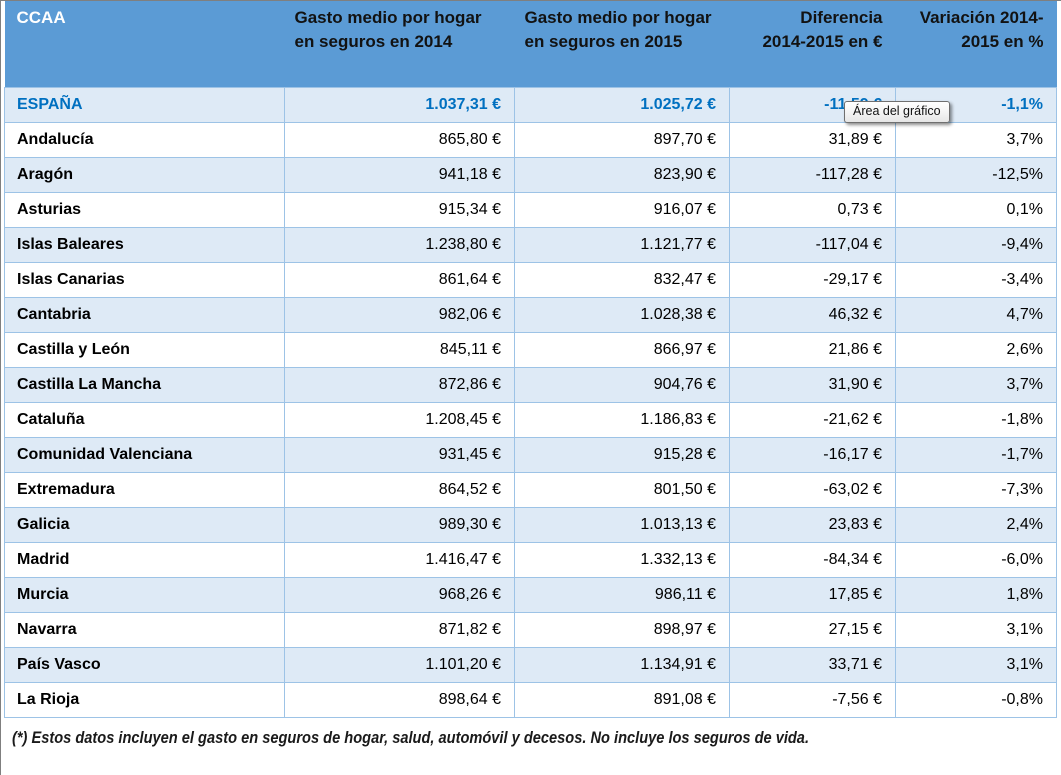  What do you see at coordinates (976, 314) in the screenshot?
I see `variacion-cell: 4,7%` at bounding box center [976, 314].